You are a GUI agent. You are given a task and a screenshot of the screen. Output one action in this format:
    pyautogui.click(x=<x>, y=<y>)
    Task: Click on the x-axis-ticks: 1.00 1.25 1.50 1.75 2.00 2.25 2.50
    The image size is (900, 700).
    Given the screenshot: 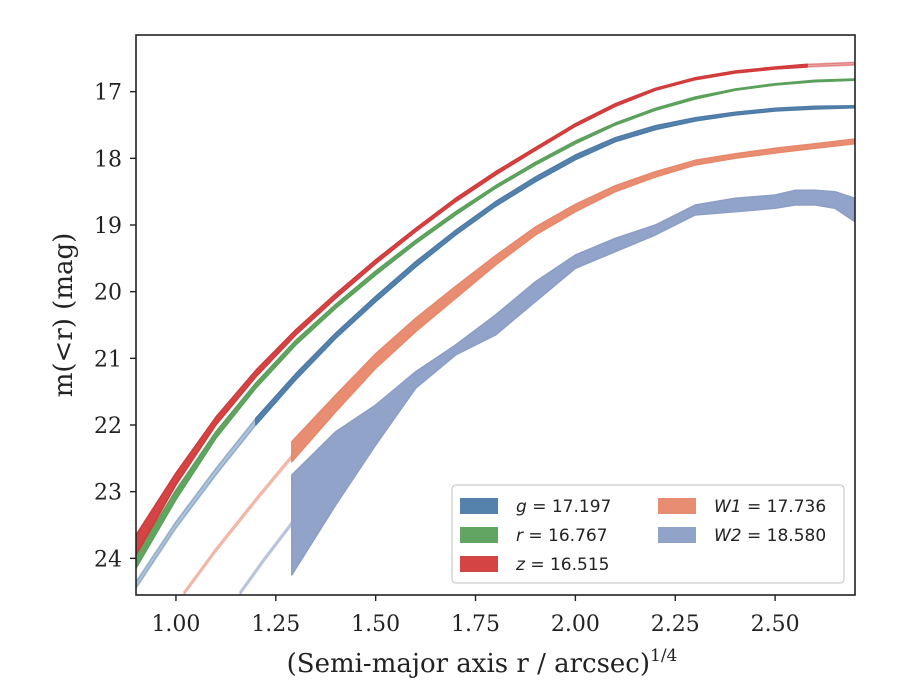 What is the action you would take?
    pyautogui.click(x=475, y=616)
    